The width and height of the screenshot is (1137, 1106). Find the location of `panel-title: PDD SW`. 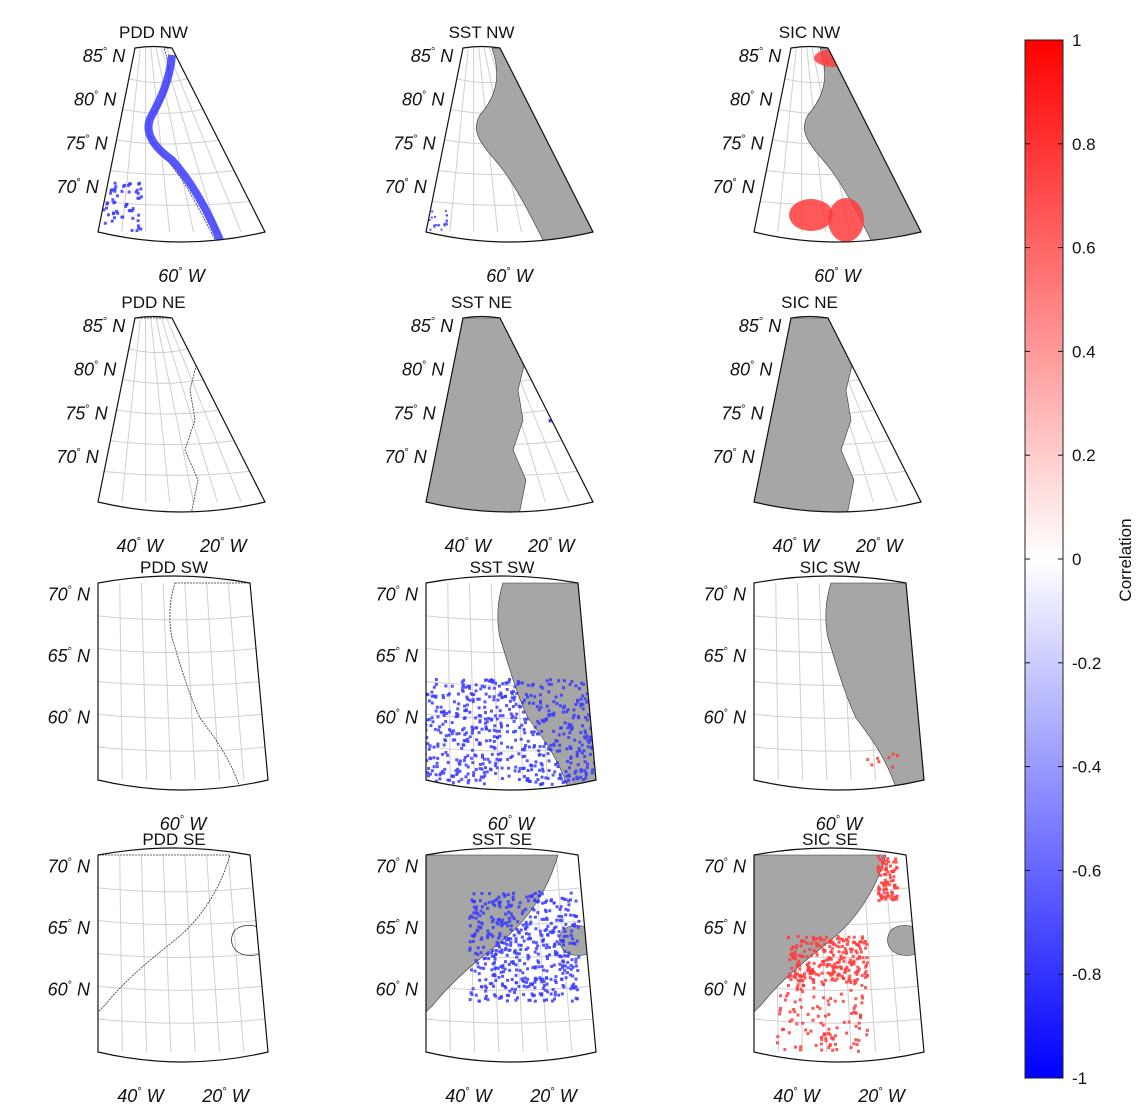

panel-title: PDD SW is located at coordinates (174, 567).